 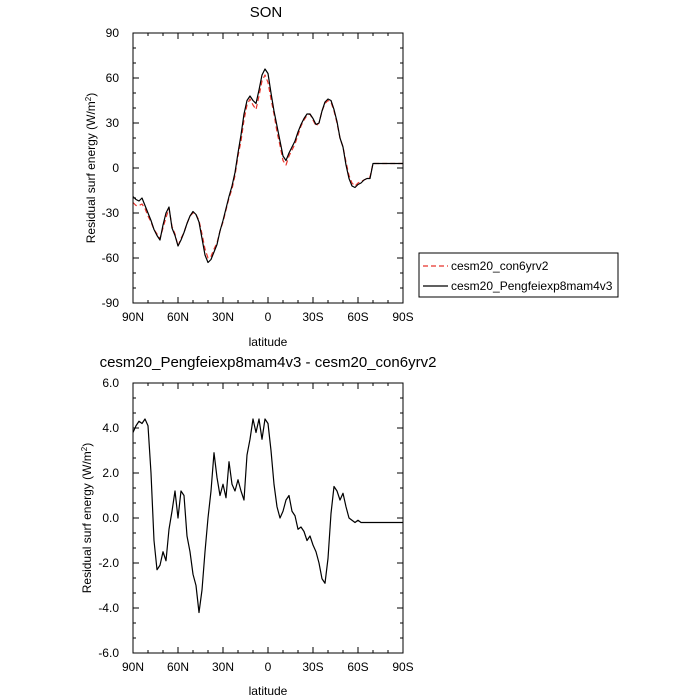 I want to click on y-tick-label: -6.0, so click(x=108, y=653).